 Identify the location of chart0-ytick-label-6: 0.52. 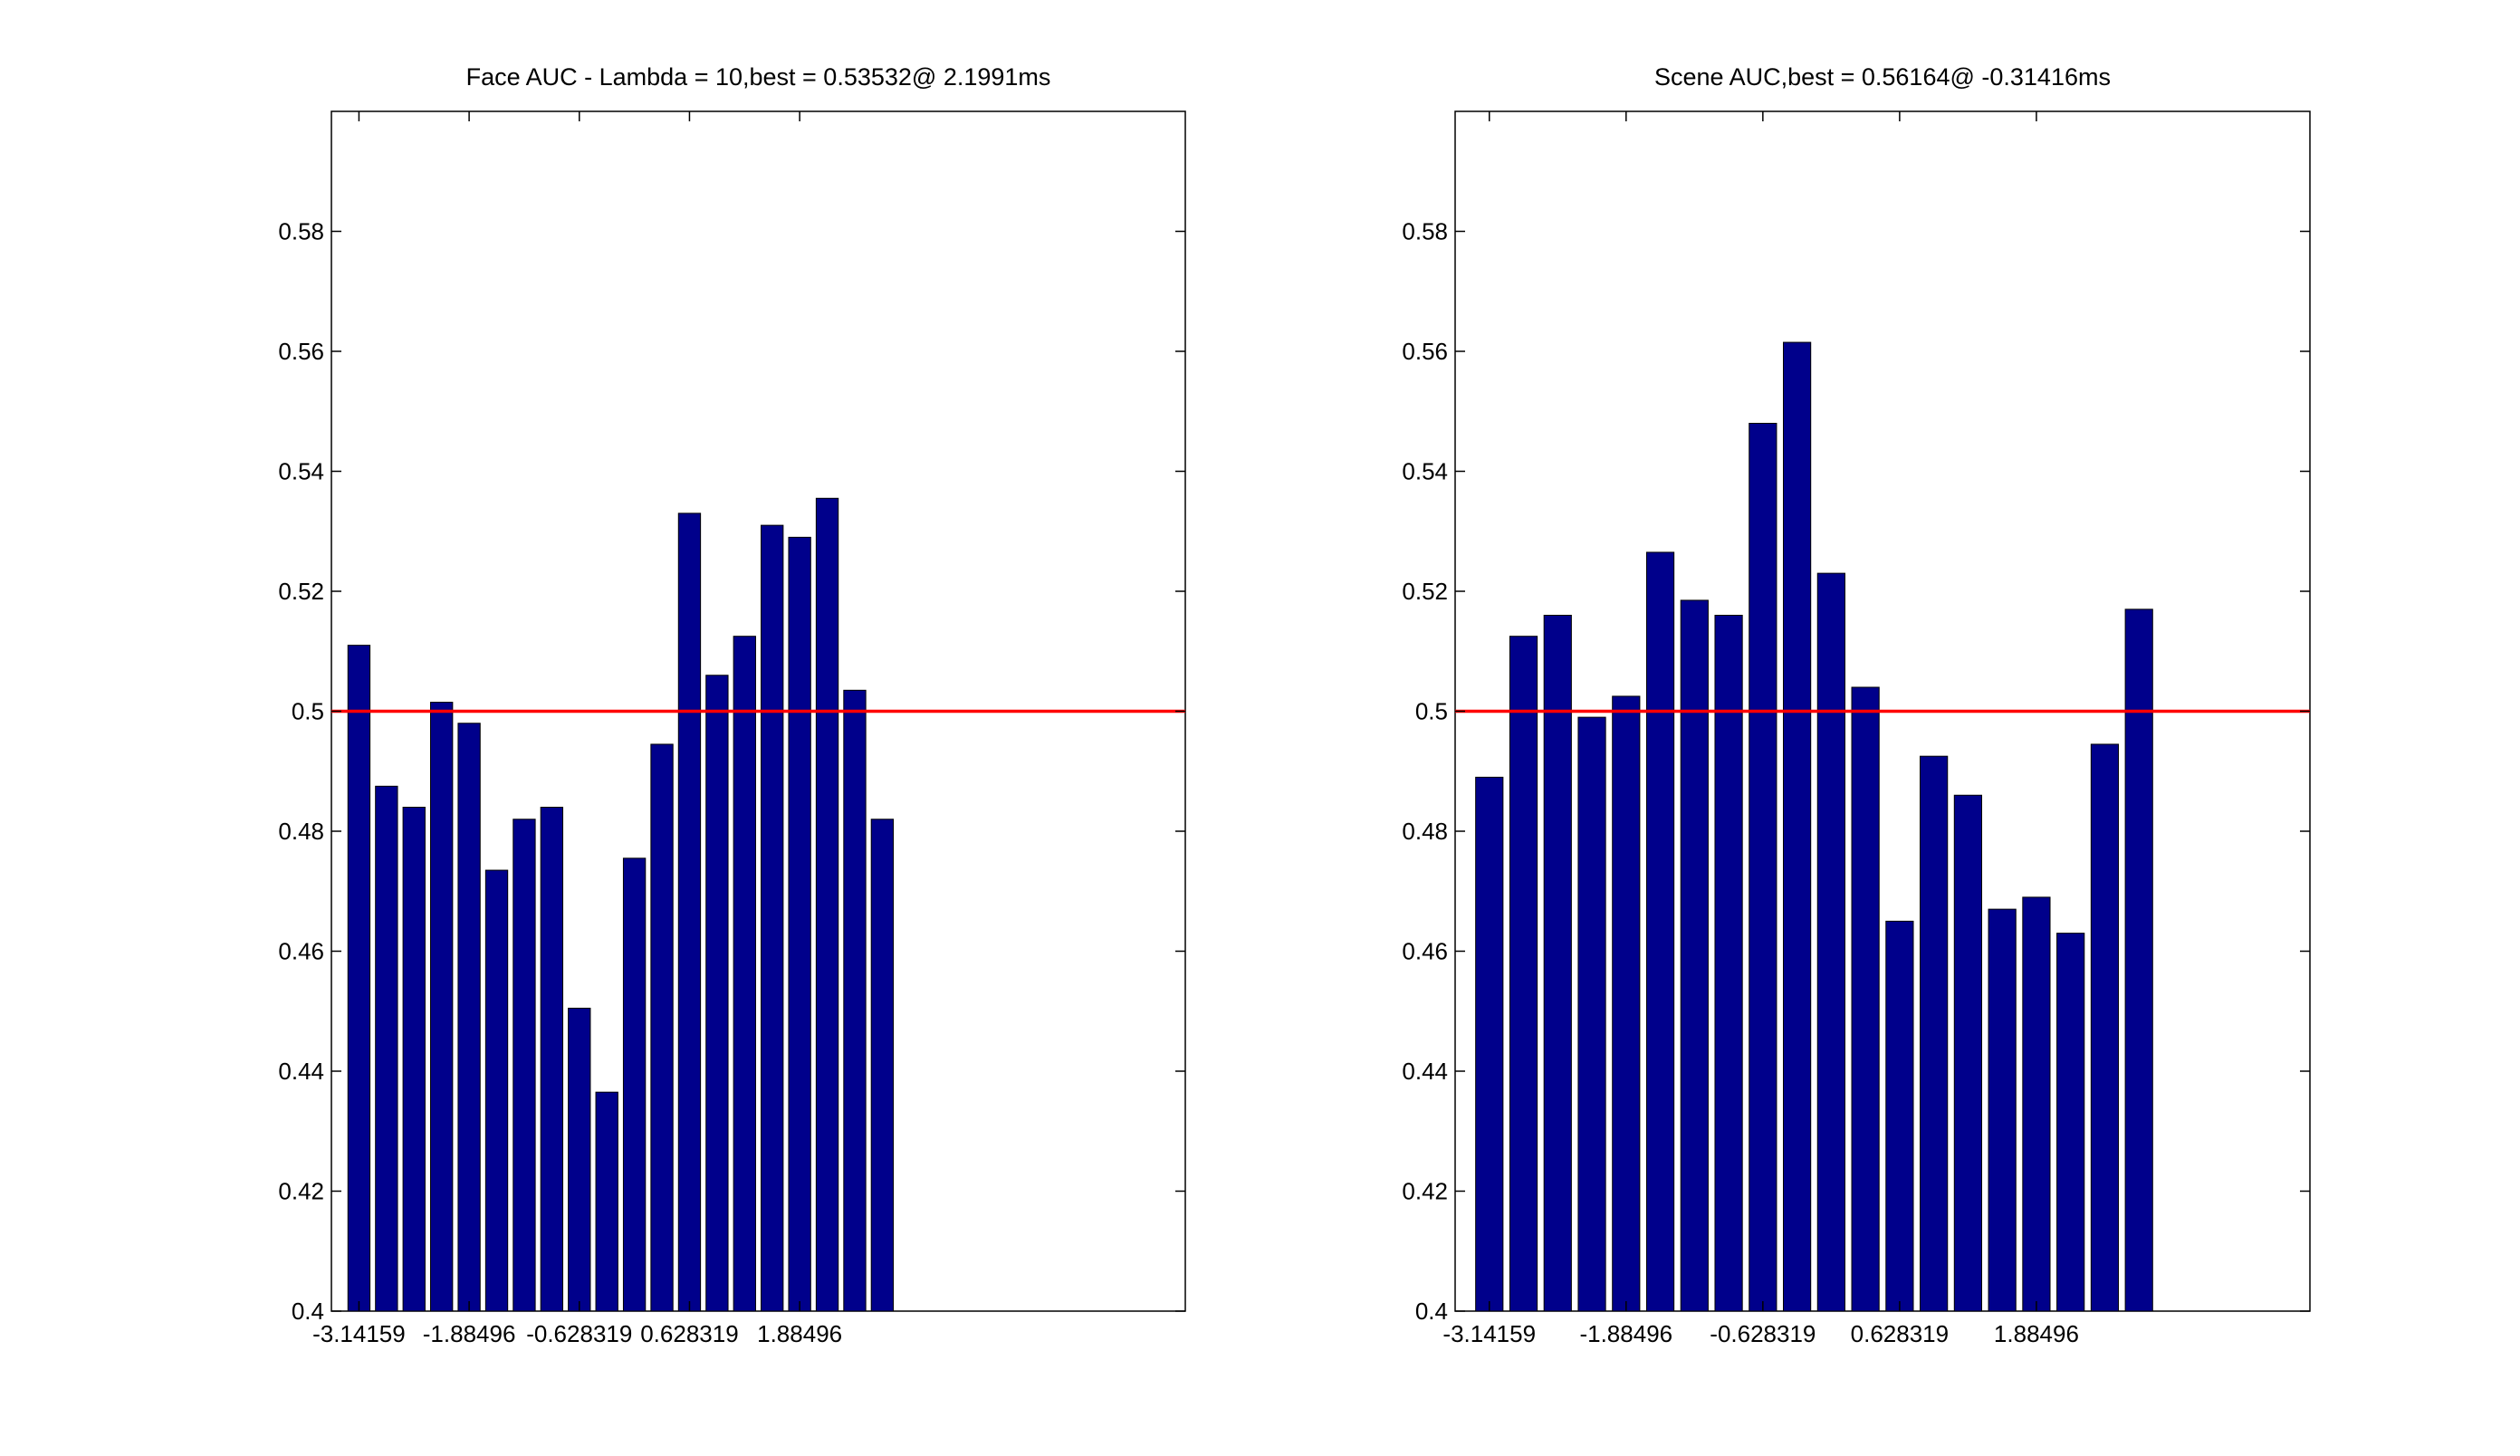
(301, 591).